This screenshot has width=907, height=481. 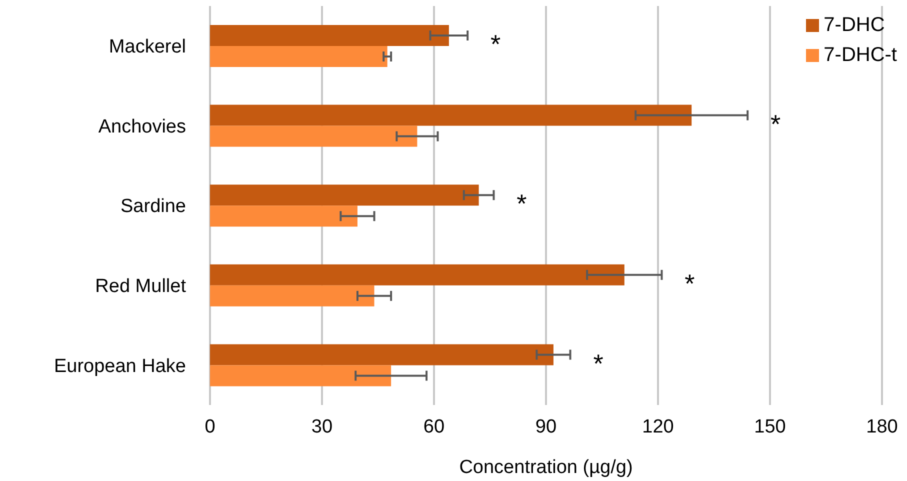 What do you see at coordinates (141, 287) in the screenshot?
I see `y-tick-label: Red Mullet` at bounding box center [141, 287].